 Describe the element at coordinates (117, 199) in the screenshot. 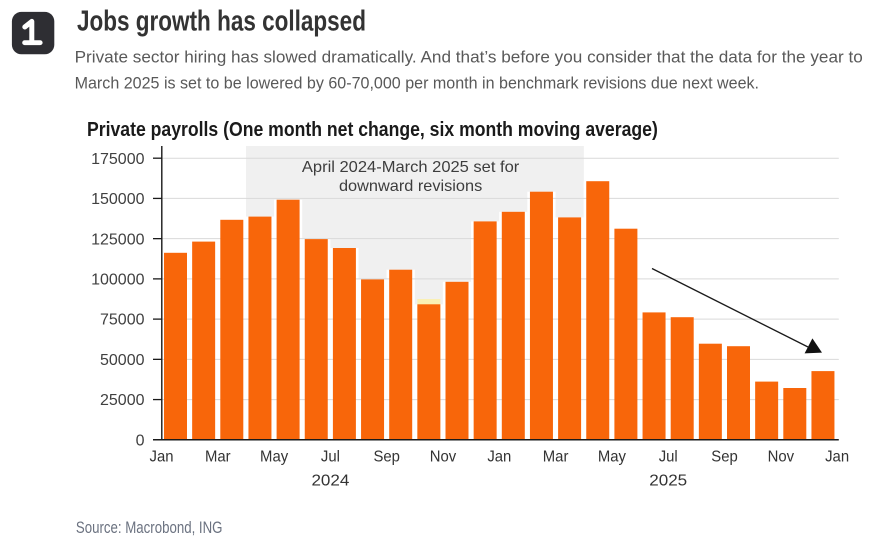

I see `svg-text: 150000` at that location.